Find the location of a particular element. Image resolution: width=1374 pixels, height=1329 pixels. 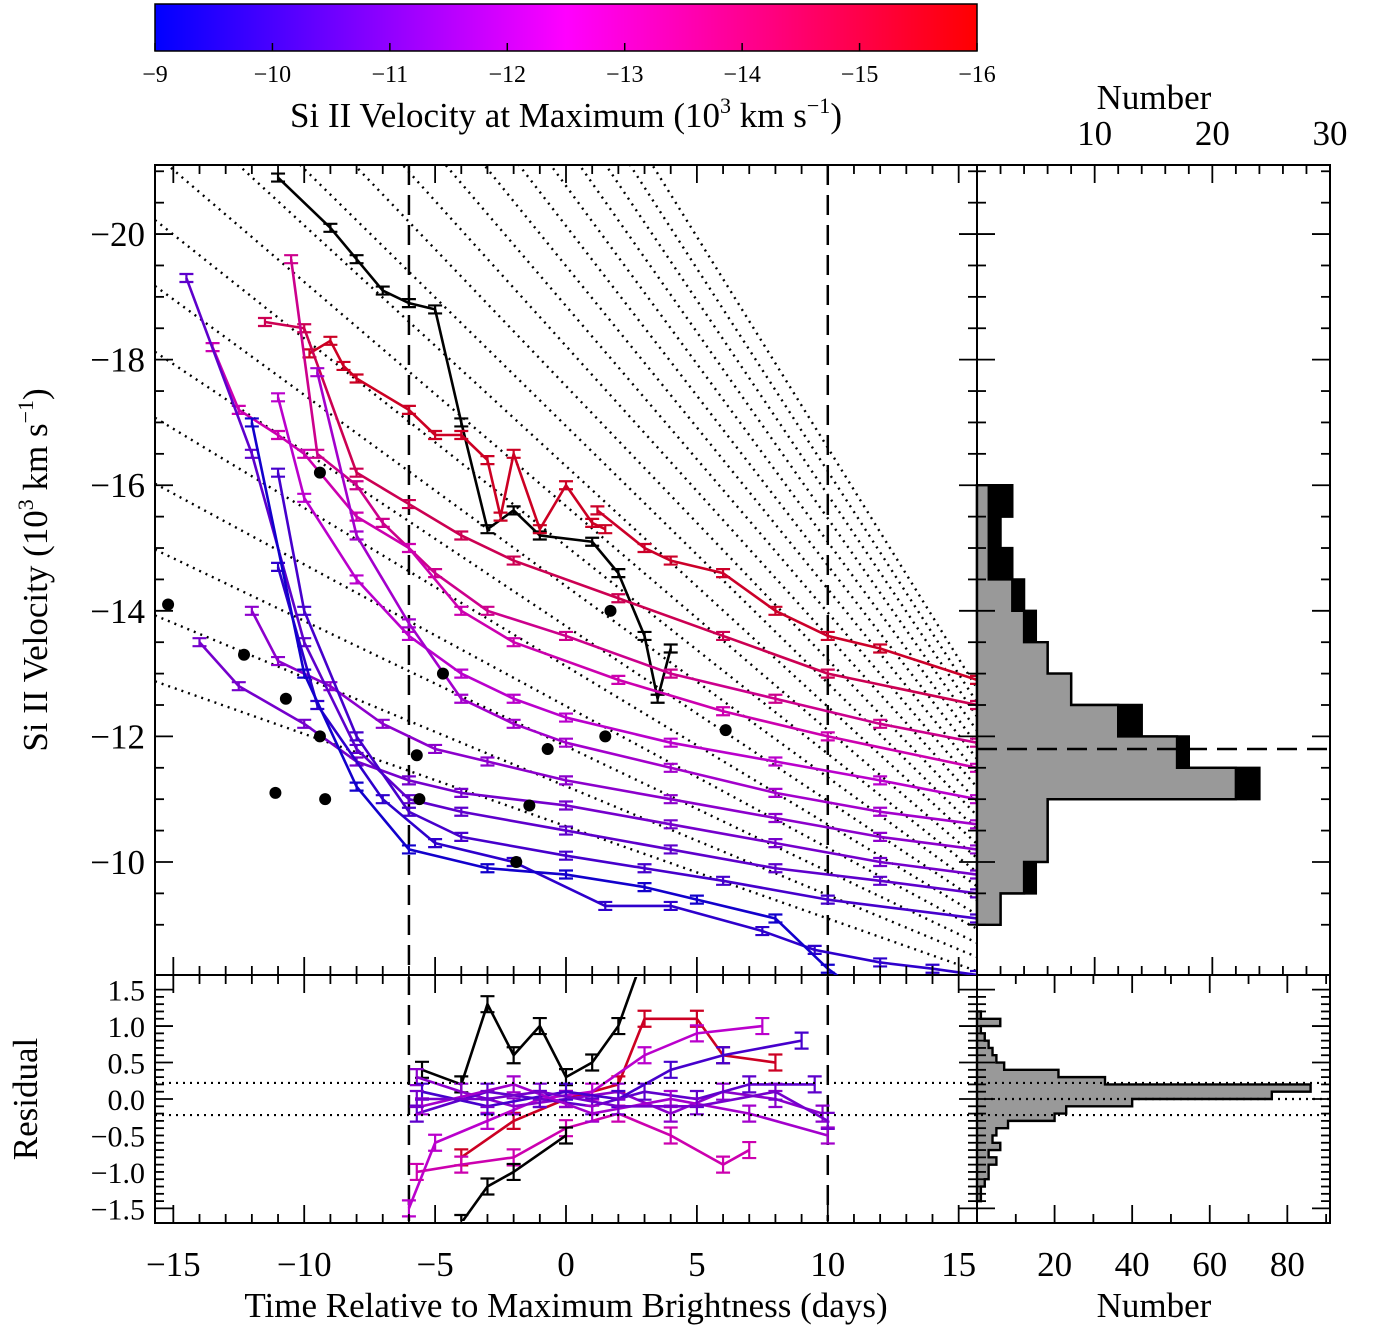

colorbar-tick-label: −12 is located at coordinates (508, 75).